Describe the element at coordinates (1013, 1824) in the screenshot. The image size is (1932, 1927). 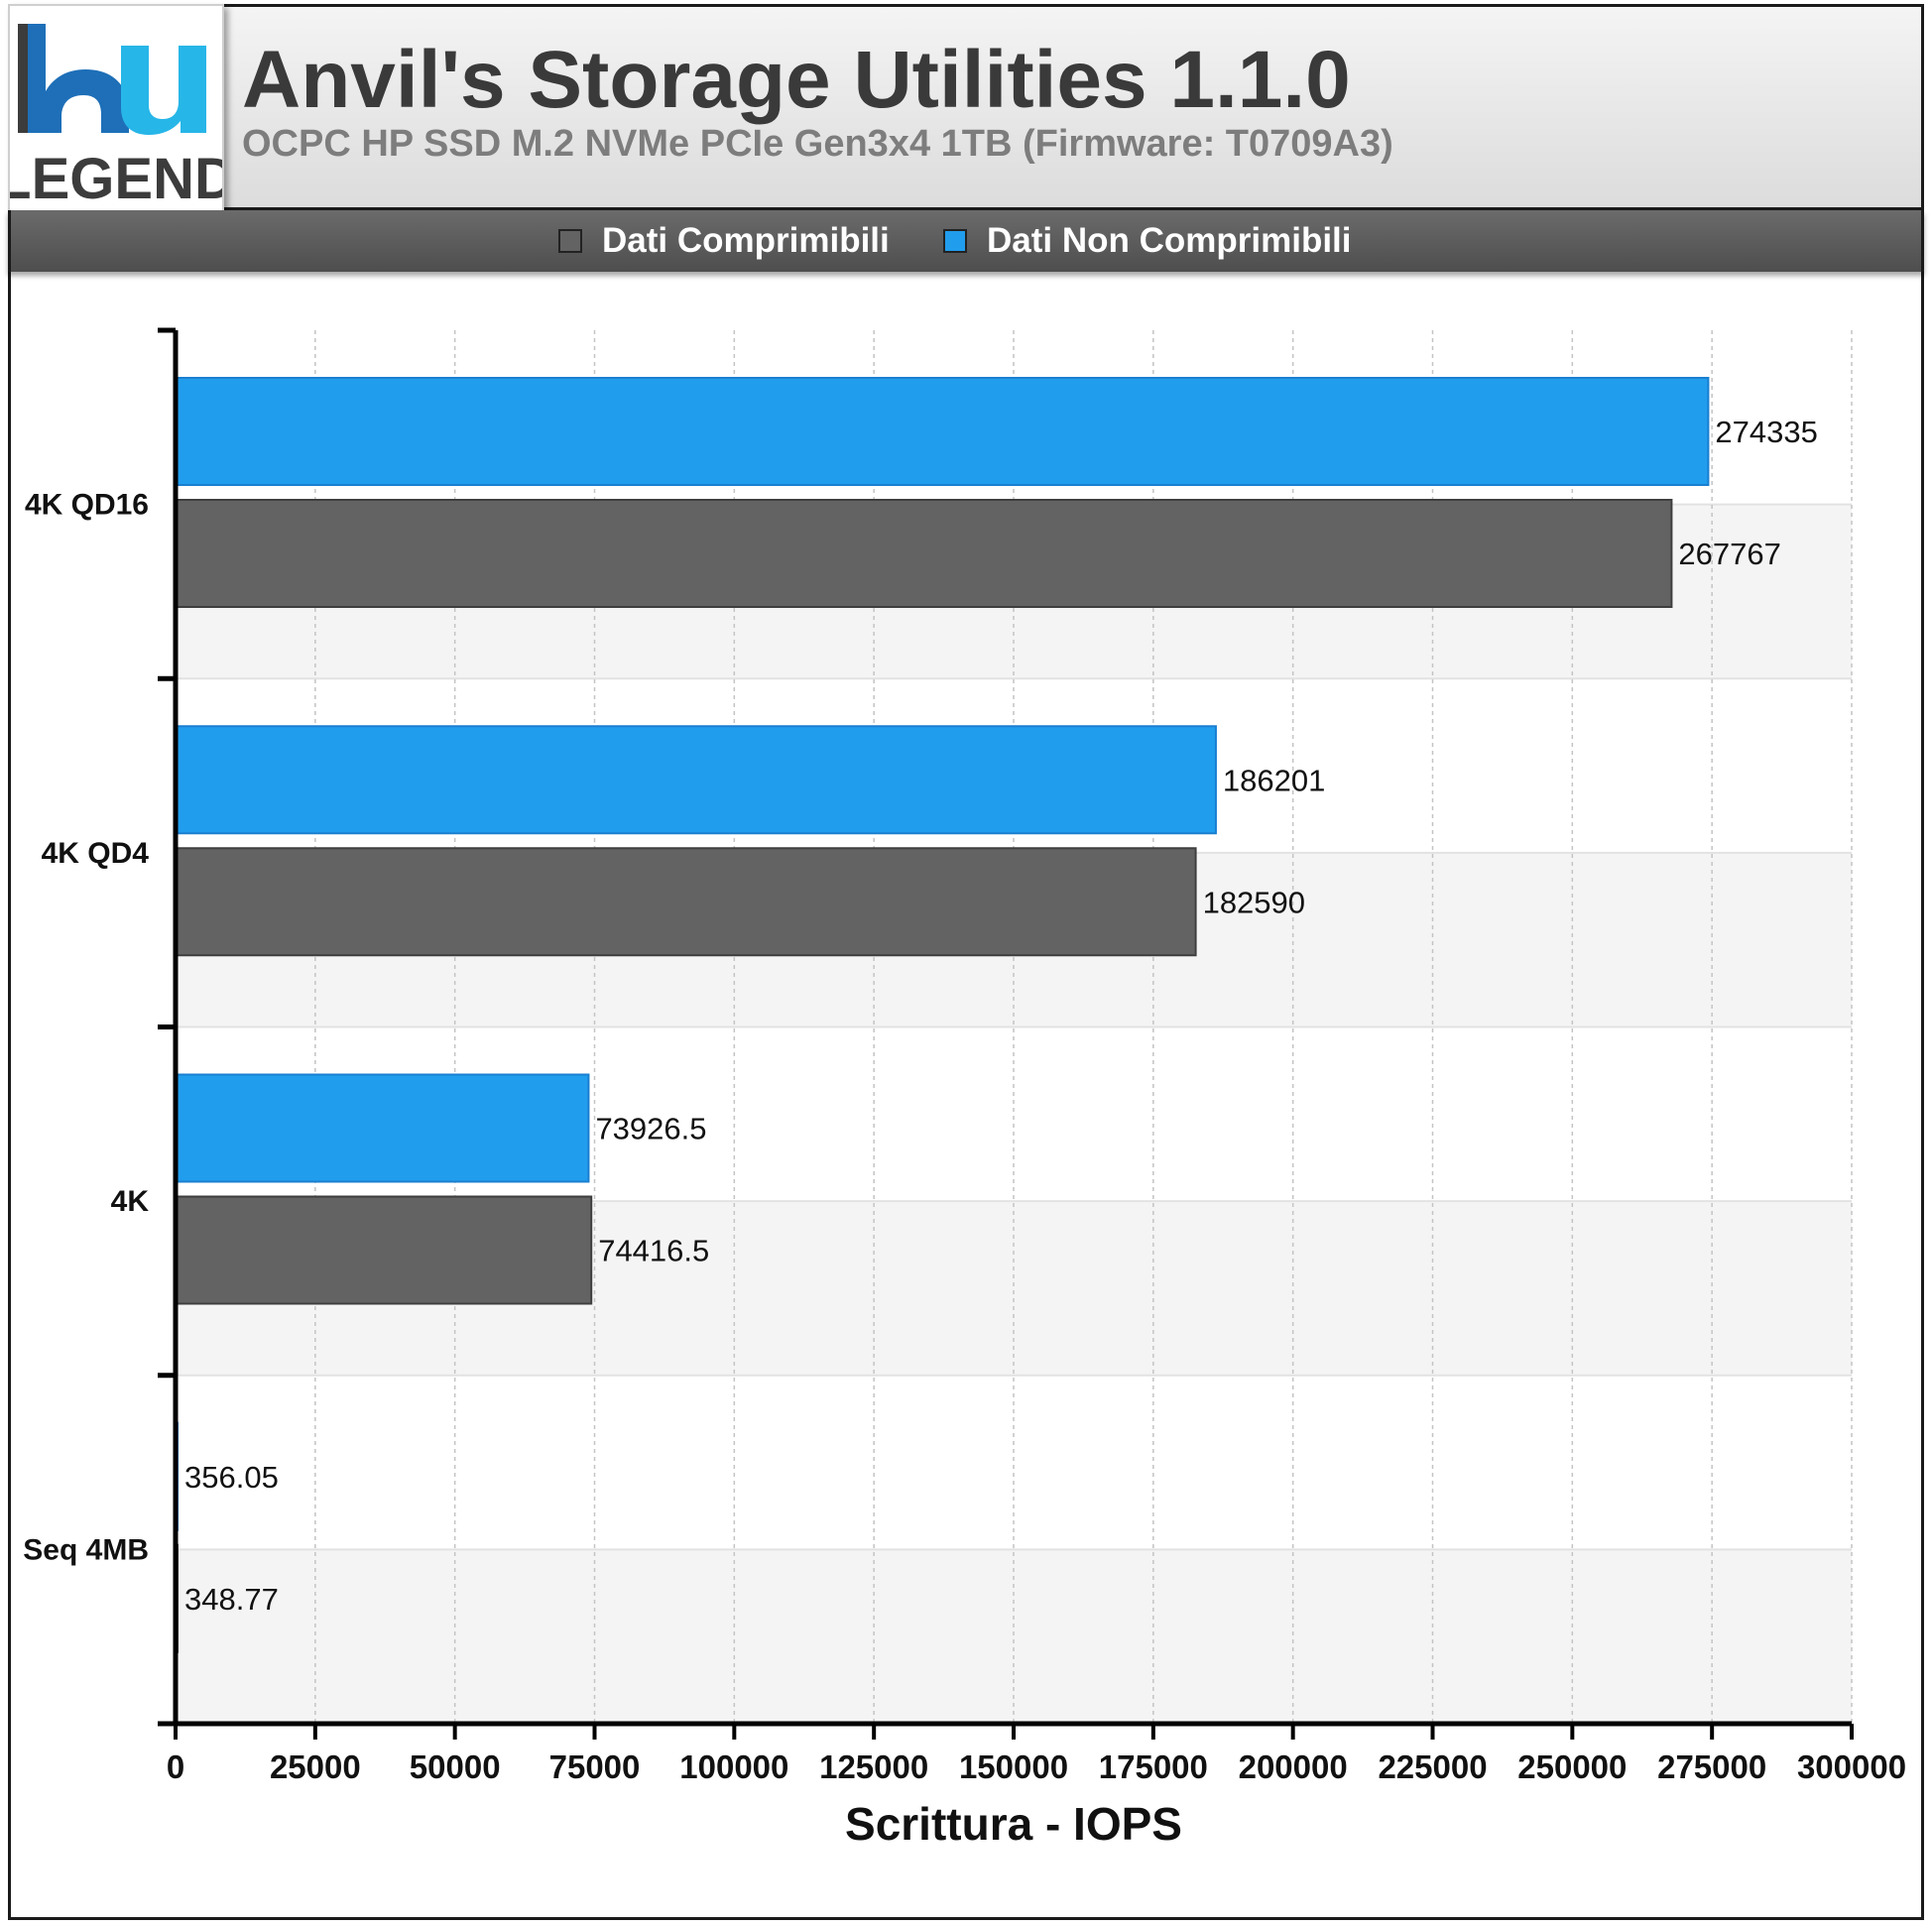
I see `x-axis-title: Scrittura - IOPS` at that location.